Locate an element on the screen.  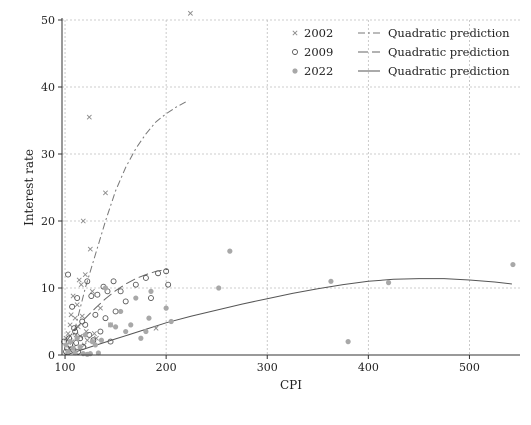
x-tick-label: 300 is located at coordinates (267, 367).